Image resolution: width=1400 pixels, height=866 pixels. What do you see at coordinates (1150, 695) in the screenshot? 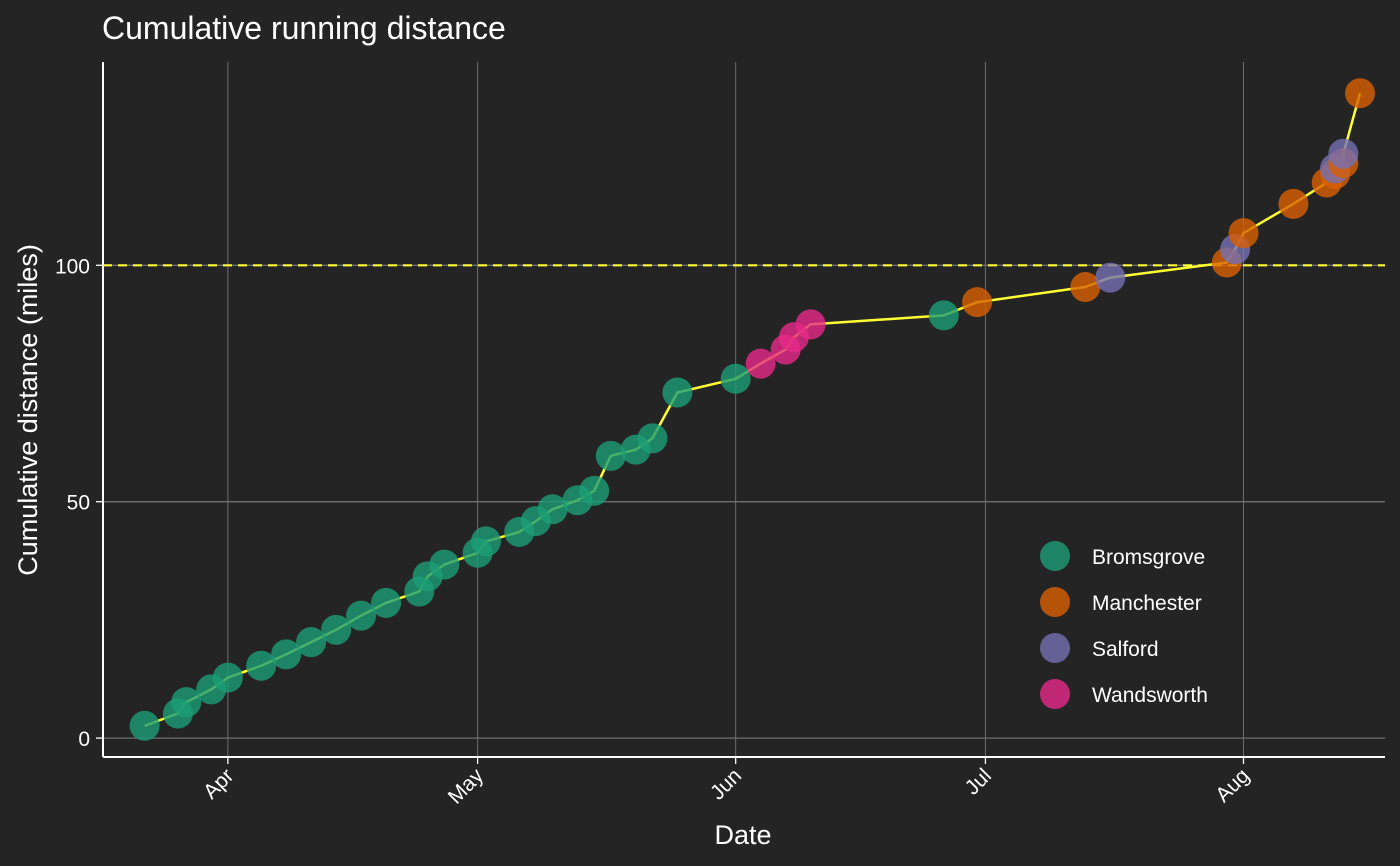
I see `legend-label: Wandsworth` at bounding box center [1150, 695].